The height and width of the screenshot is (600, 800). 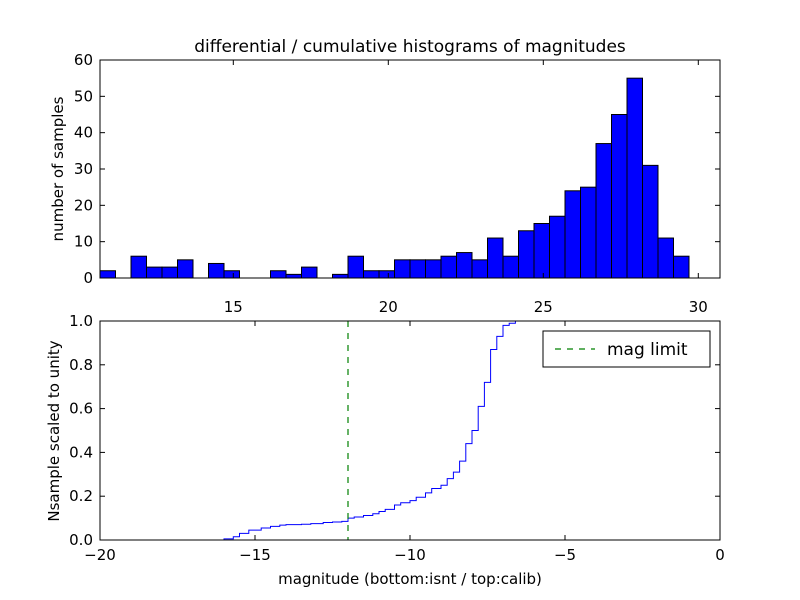 What do you see at coordinates (81, 321) in the screenshot?
I see `y-tick-label: 1.0` at bounding box center [81, 321].